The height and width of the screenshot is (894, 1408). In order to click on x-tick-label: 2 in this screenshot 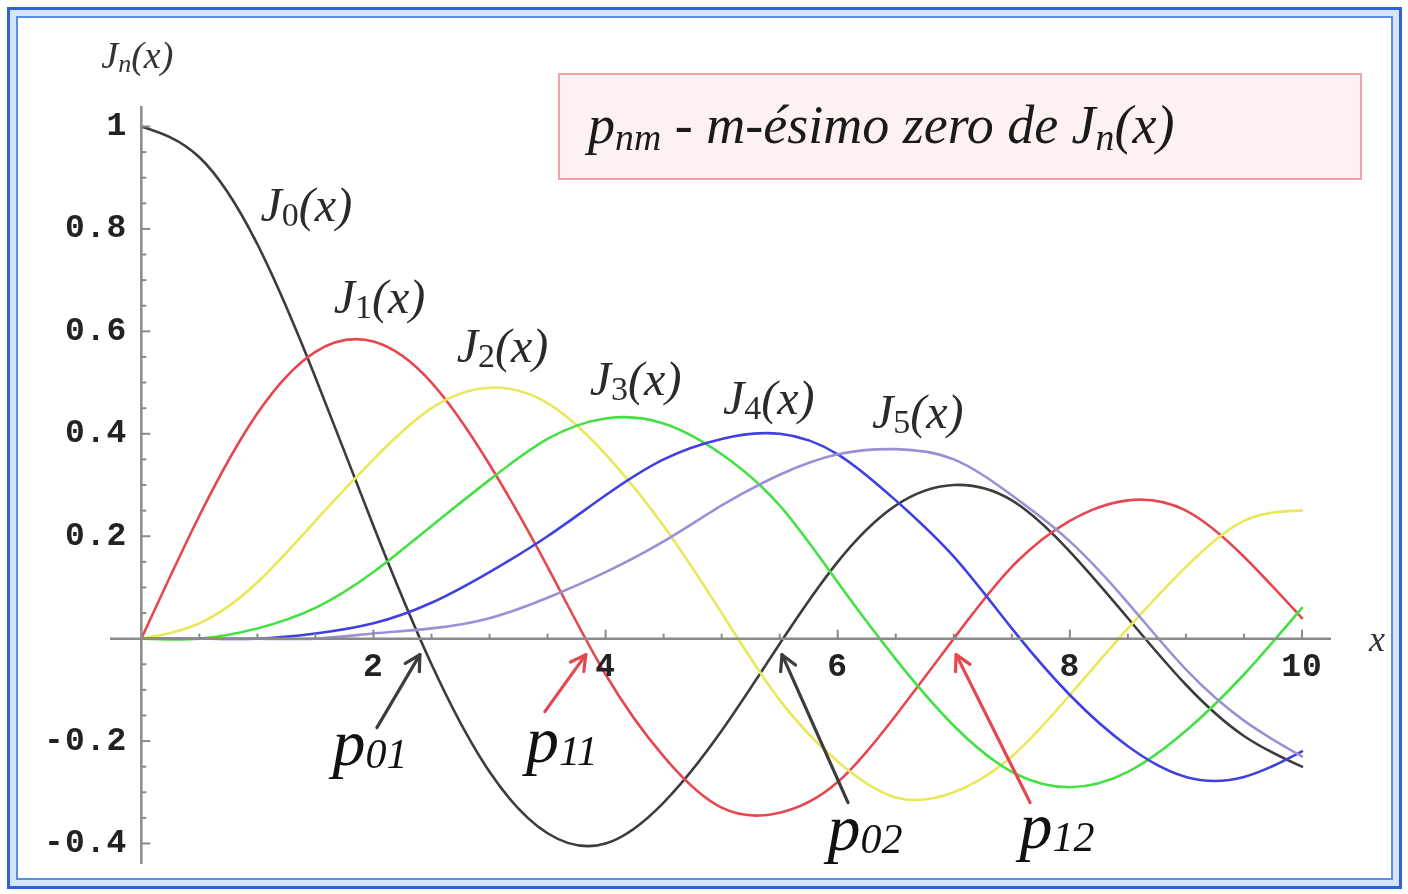, I will do `click(373, 668)`.